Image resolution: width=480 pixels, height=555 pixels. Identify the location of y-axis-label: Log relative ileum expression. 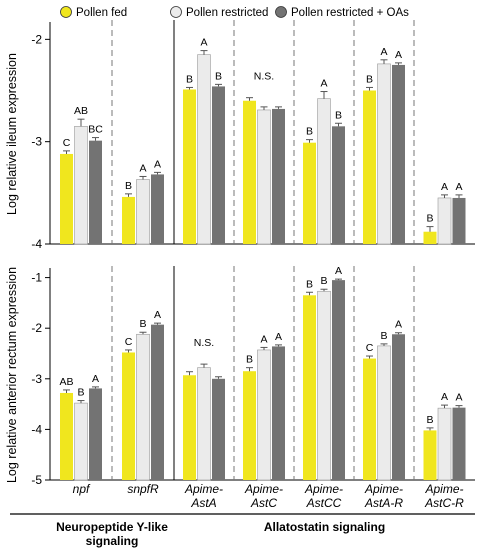
(12, 134).